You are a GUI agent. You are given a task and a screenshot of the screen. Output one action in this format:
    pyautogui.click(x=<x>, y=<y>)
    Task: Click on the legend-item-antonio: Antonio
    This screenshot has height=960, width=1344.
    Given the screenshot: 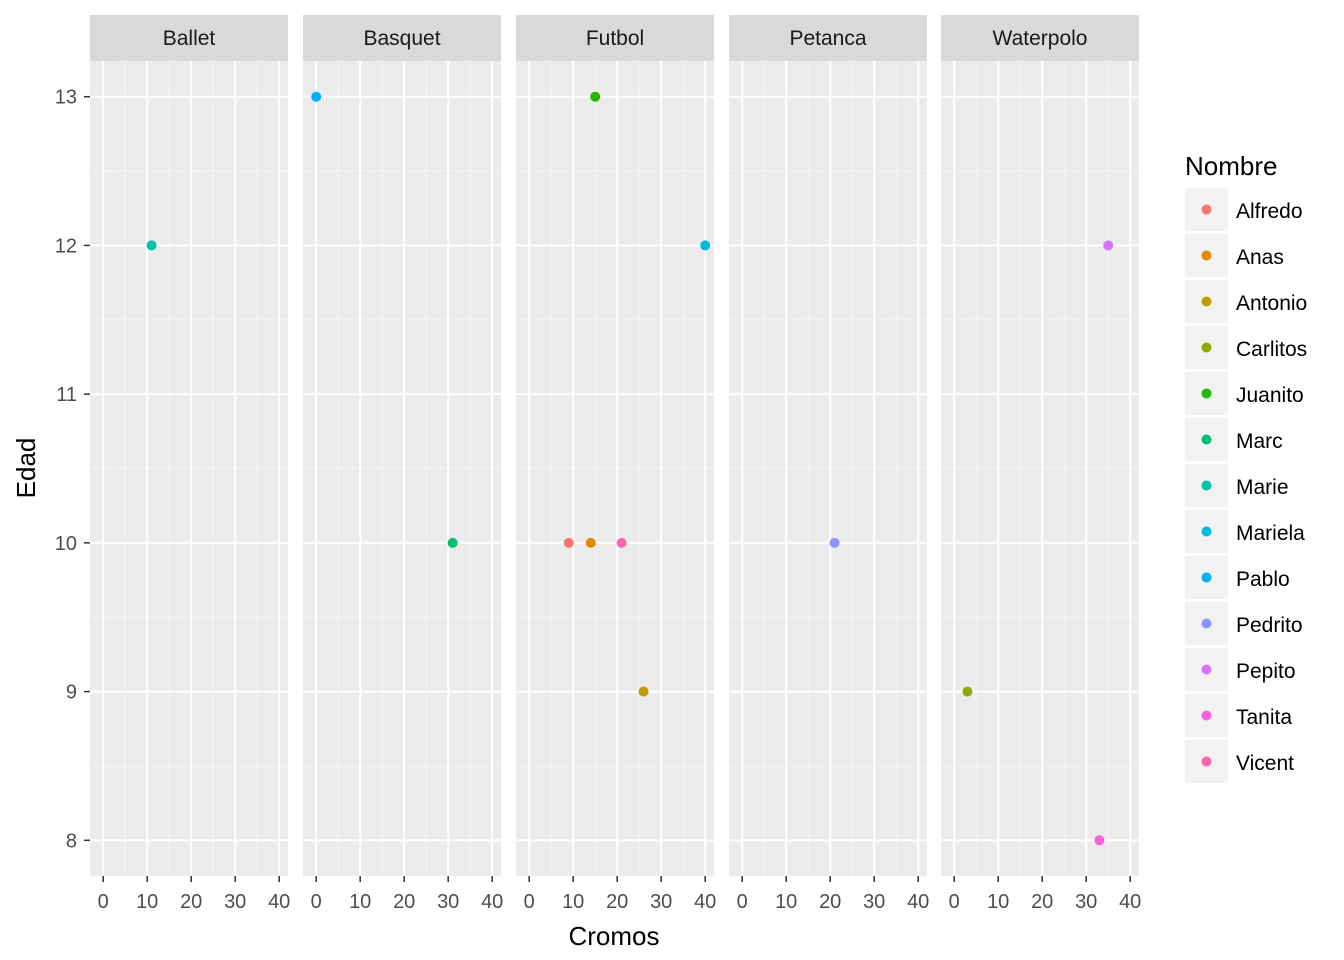 What is the action you would take?
    pyautogui.click(x=1246, y=301)
    